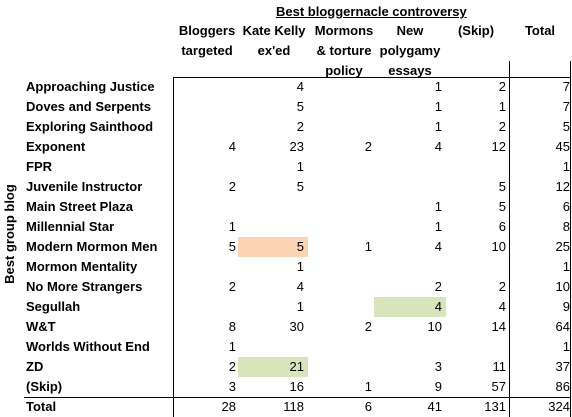  What do you see at coordinates (410, 50) in the screenshot?
I see `column-header-line: polygamy` at bounding box center [410, 50].